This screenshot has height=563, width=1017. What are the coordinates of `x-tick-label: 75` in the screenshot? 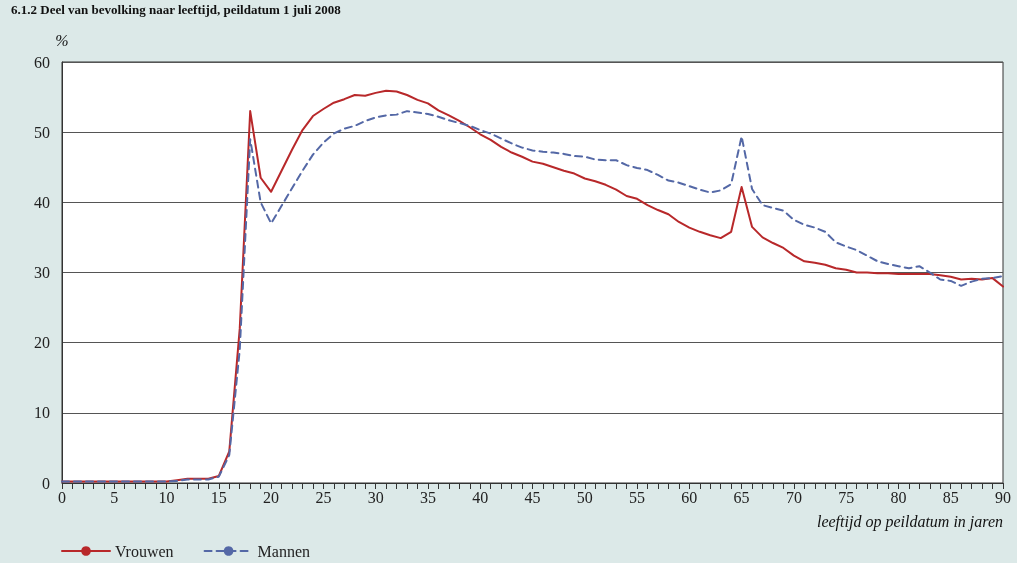 It's located at (846, 497).